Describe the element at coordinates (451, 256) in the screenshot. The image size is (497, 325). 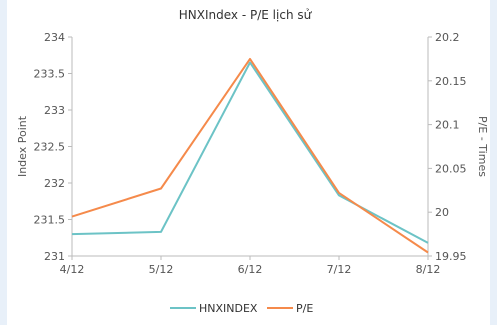
I see `right-tick-label: 19.95` at that location.